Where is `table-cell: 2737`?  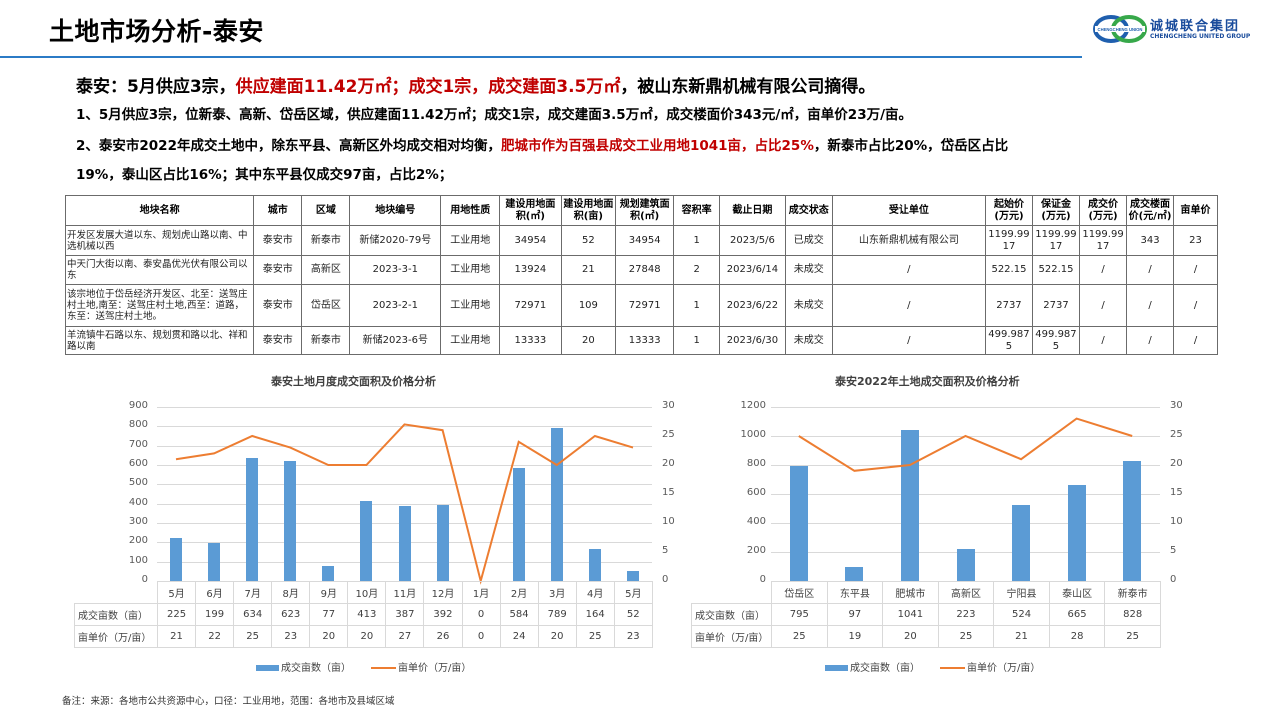 table-cell: 2737 is located at coordinates (1056, 305).